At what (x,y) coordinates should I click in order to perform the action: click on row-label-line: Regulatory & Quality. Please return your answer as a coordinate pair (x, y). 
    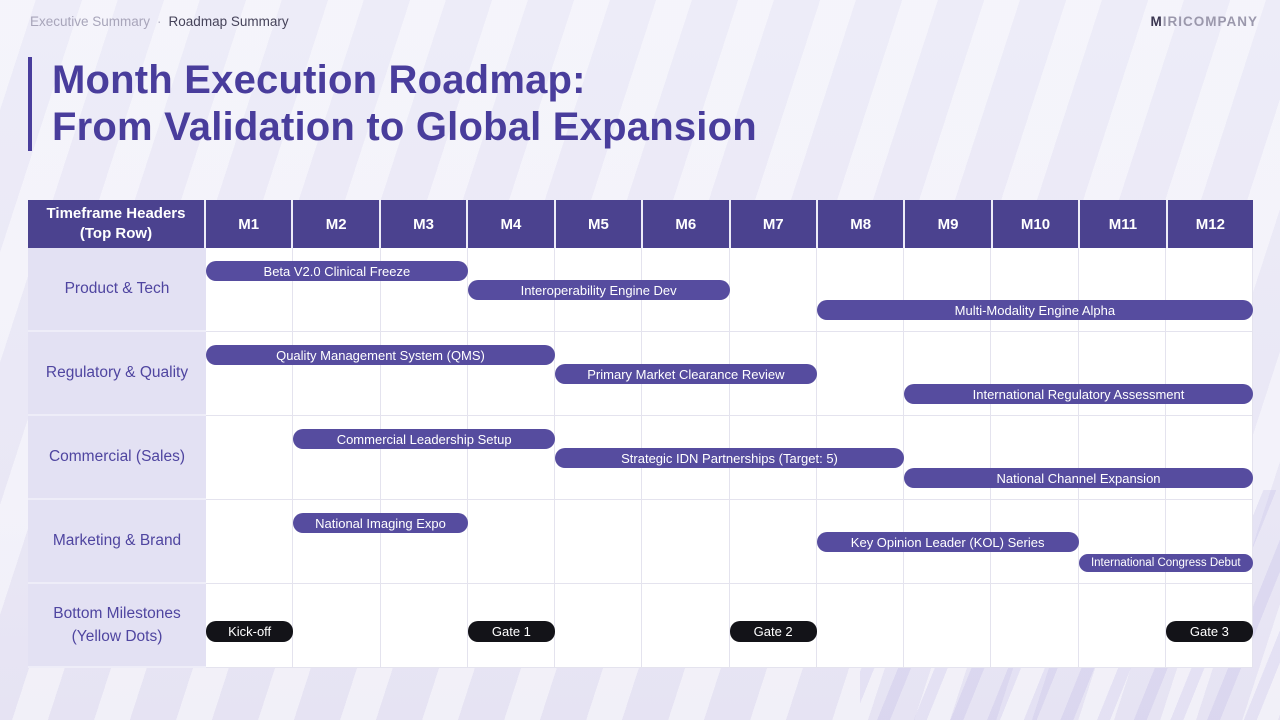
    Looking at the image, I should click on (117, 373).